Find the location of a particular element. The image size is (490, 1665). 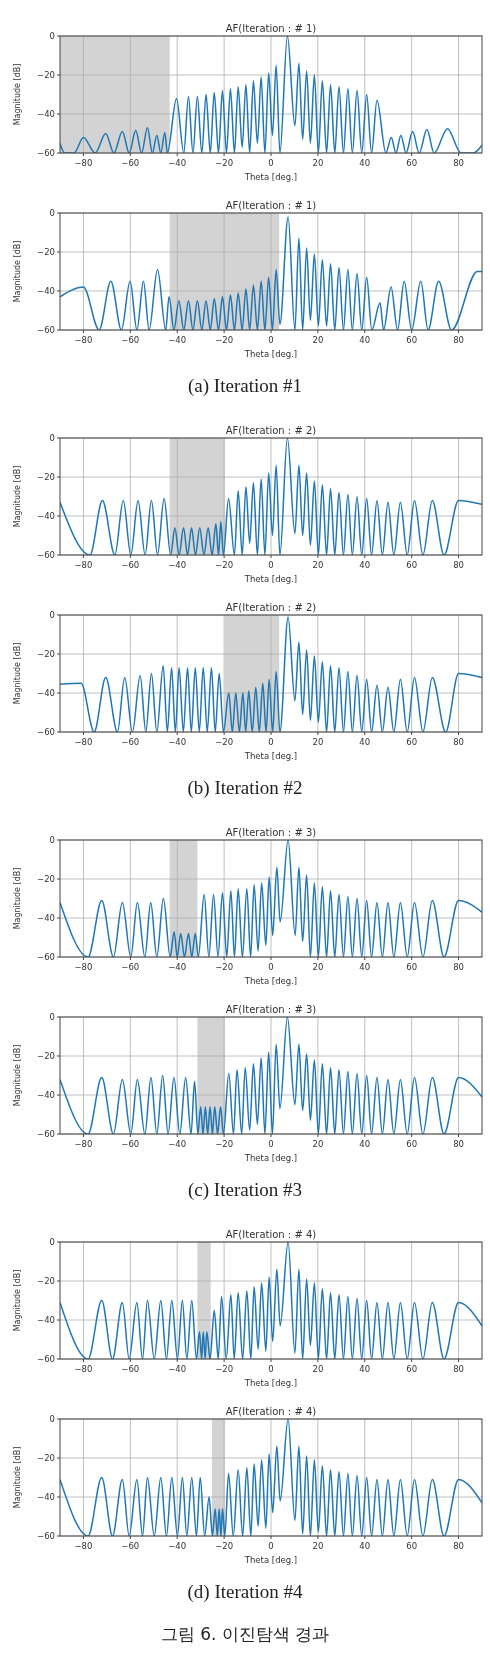

text: (d) Iteration #4 is located at coordinates (245, 1592).